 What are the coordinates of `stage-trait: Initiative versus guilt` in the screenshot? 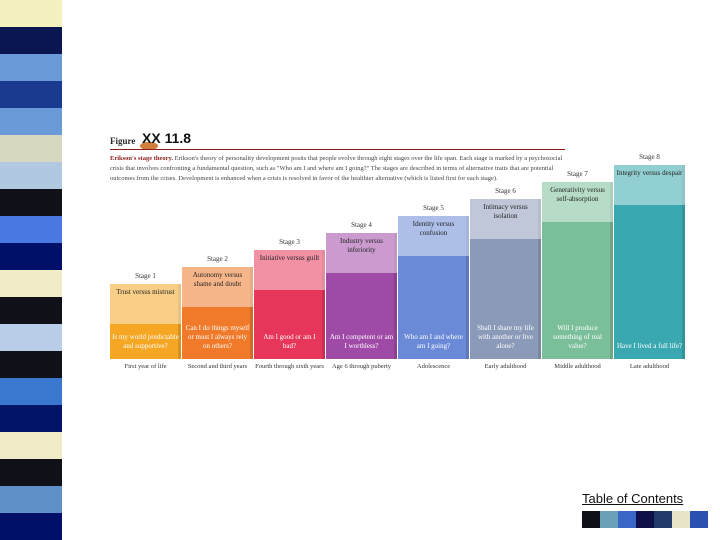 It's located at (289, 258).